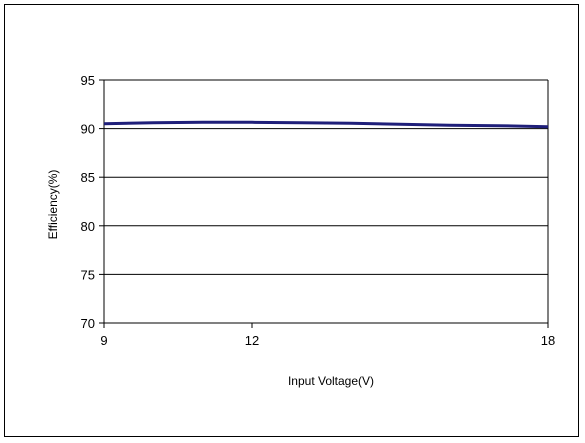  What do you see at coordinates (88, 129) in the screenshot?
I see `y-tick-label: 90` at bounding box center [88, 129].